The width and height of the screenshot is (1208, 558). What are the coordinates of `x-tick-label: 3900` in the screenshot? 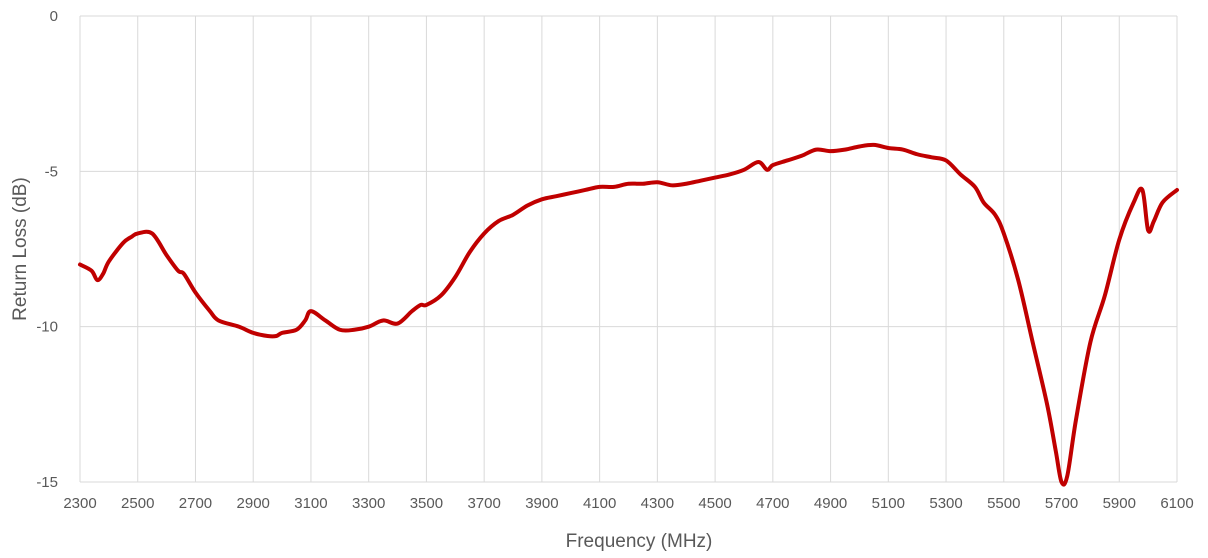 It's located at (541, 503).